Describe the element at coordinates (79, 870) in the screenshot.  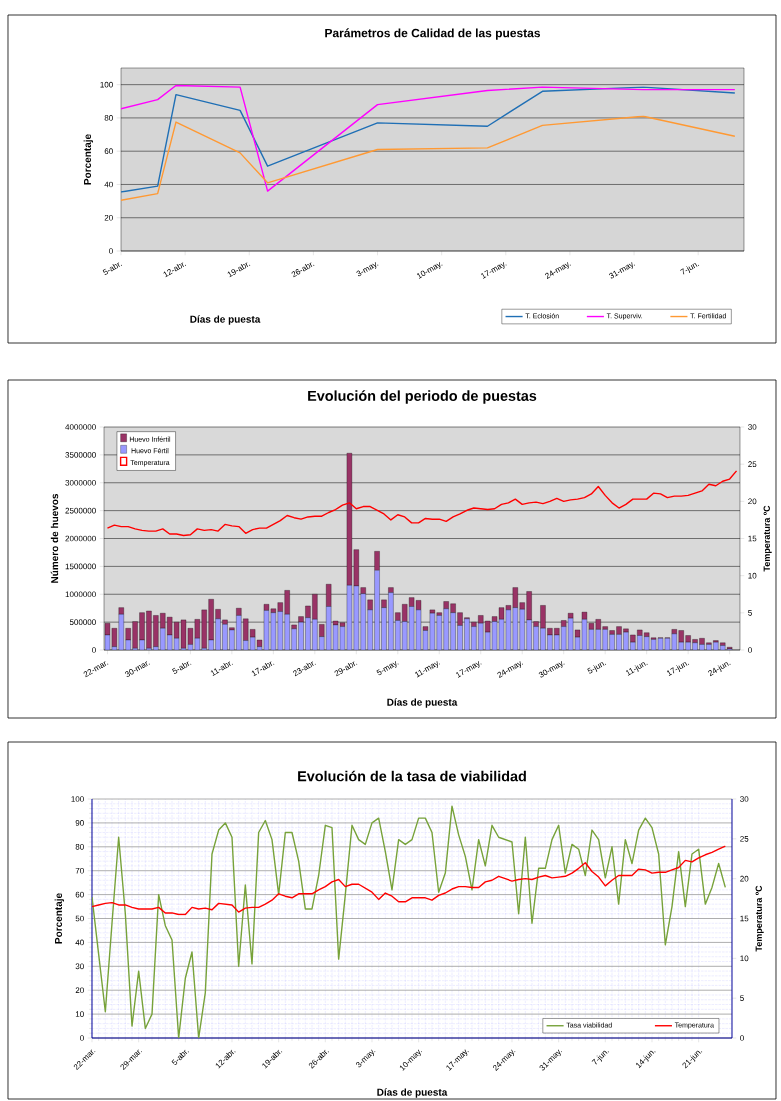
I see `y-tick-label: 70` at that location.